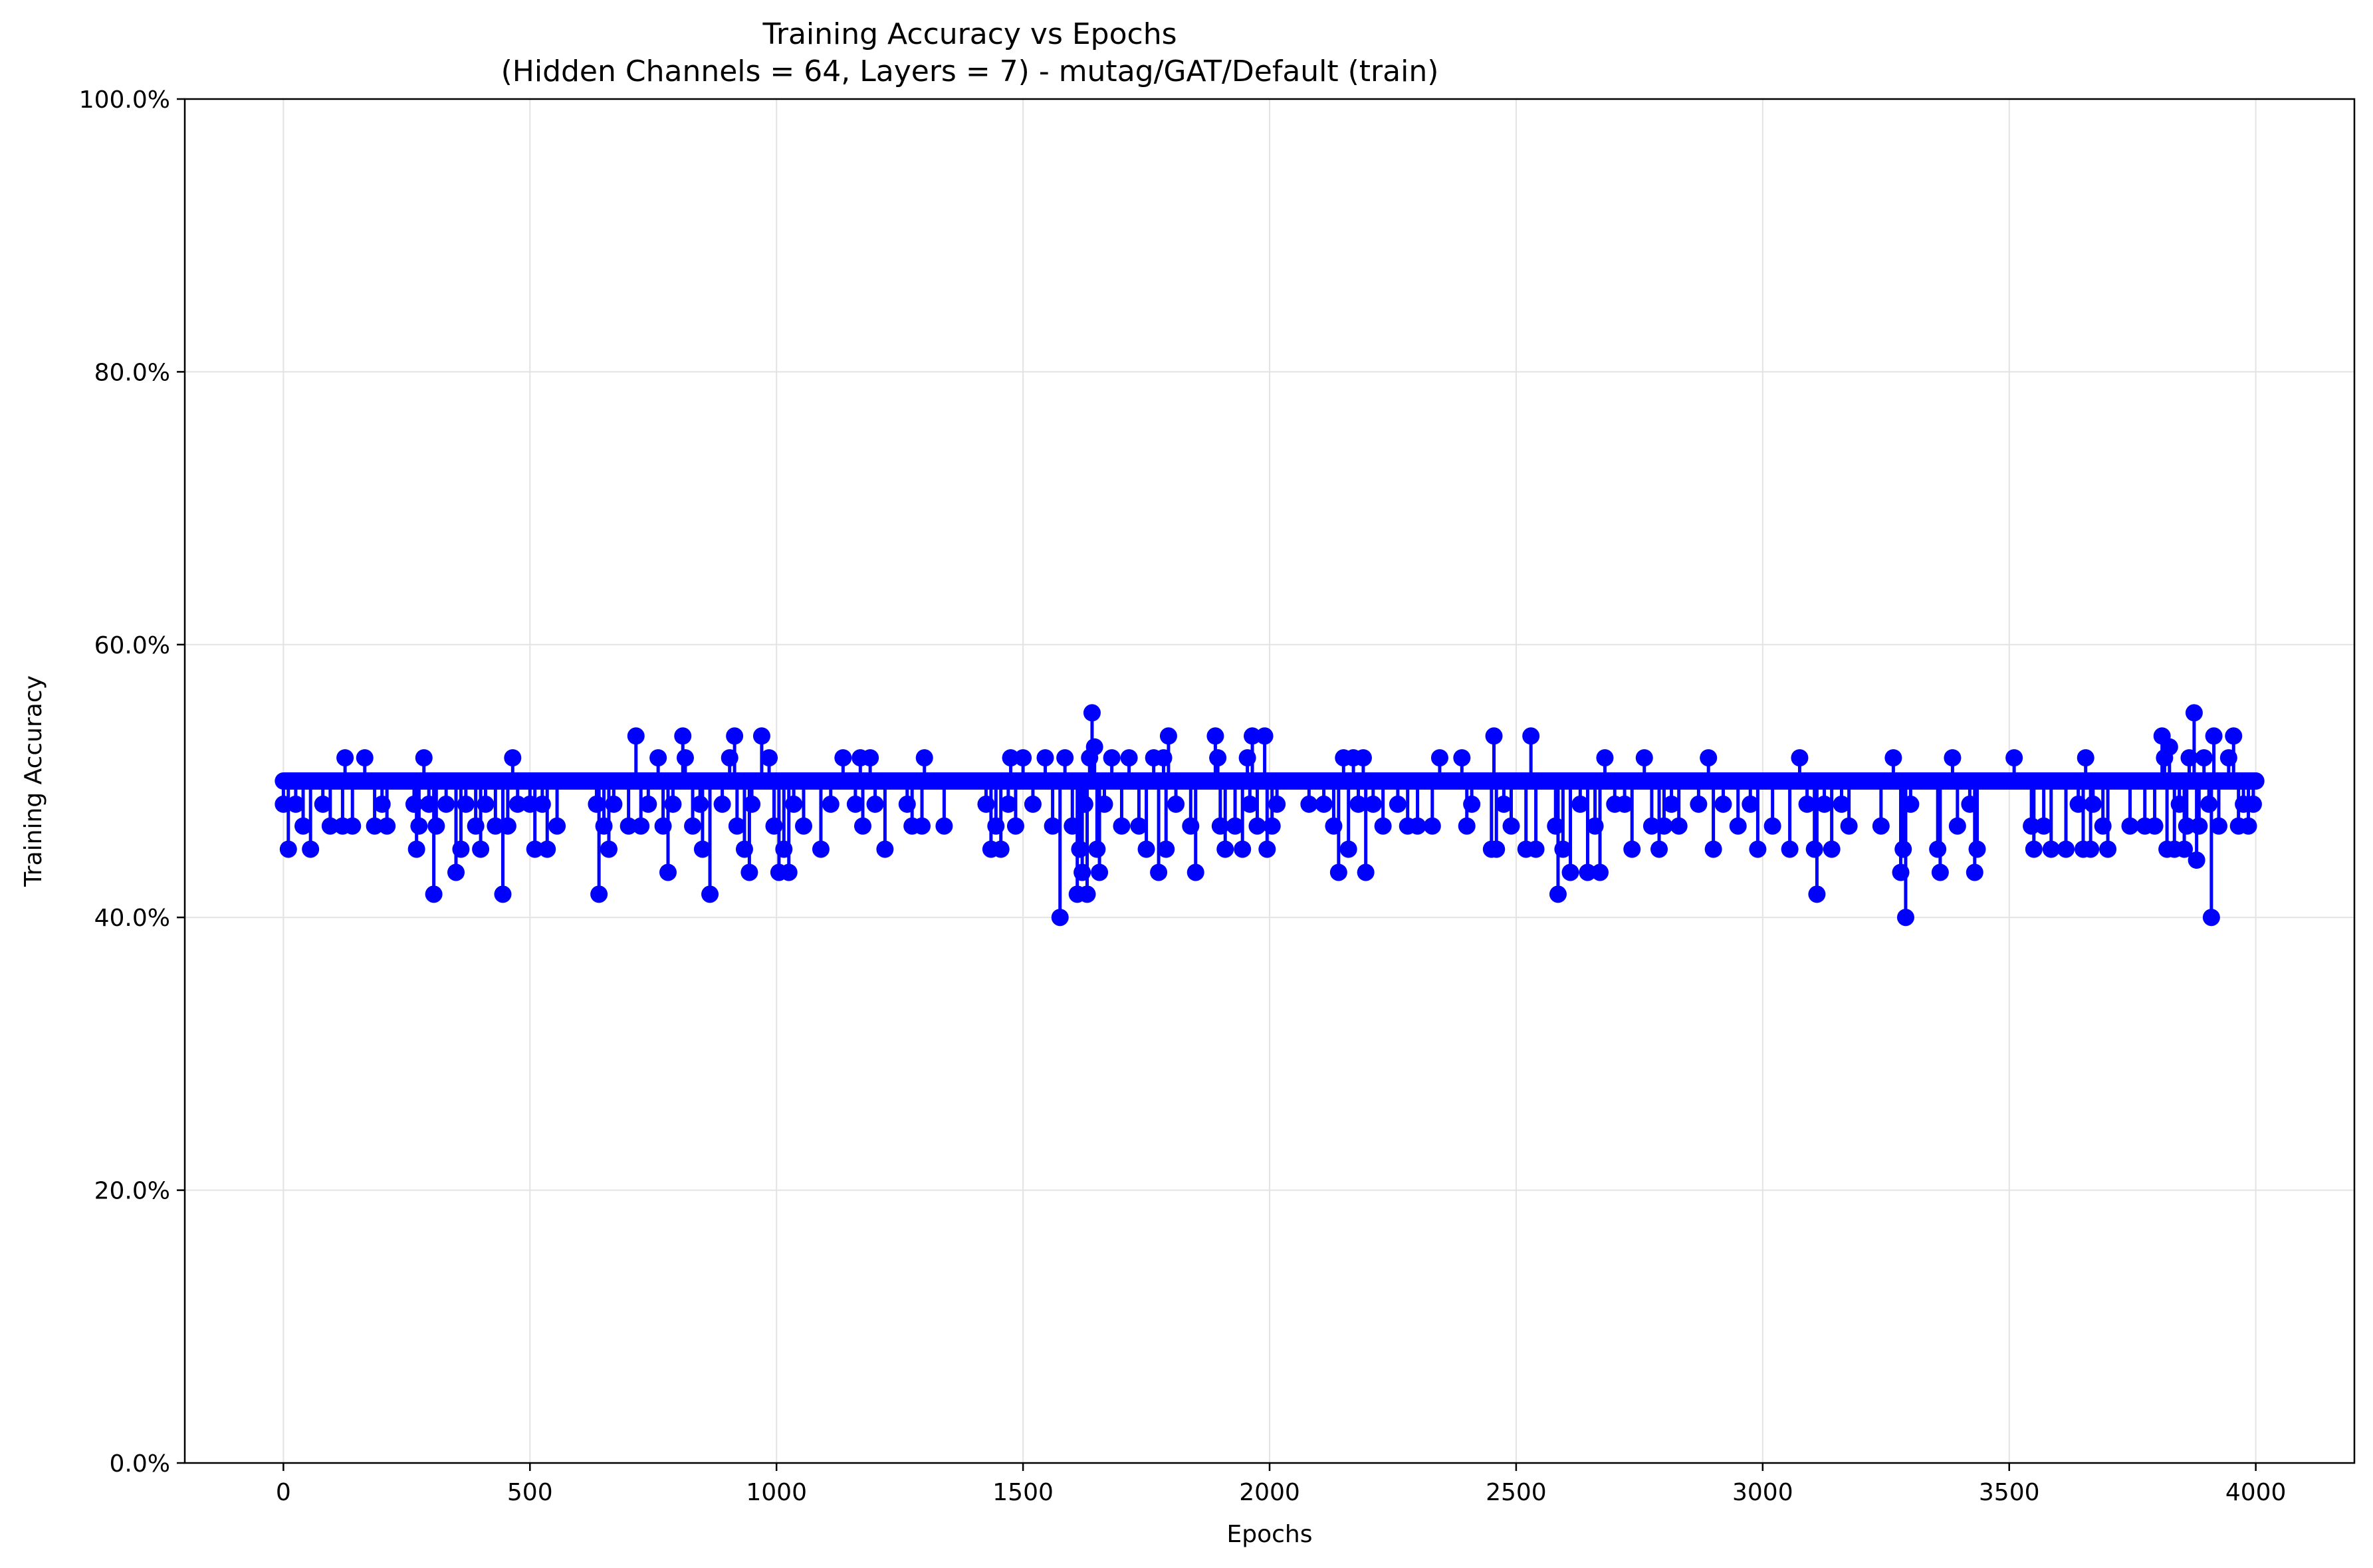 The height and width of the screenshot is (1568, 2373). What do you see at coordinates (1270, 815) in the screenshot?
I see `series-layer` at bounding box center [1270, 815].